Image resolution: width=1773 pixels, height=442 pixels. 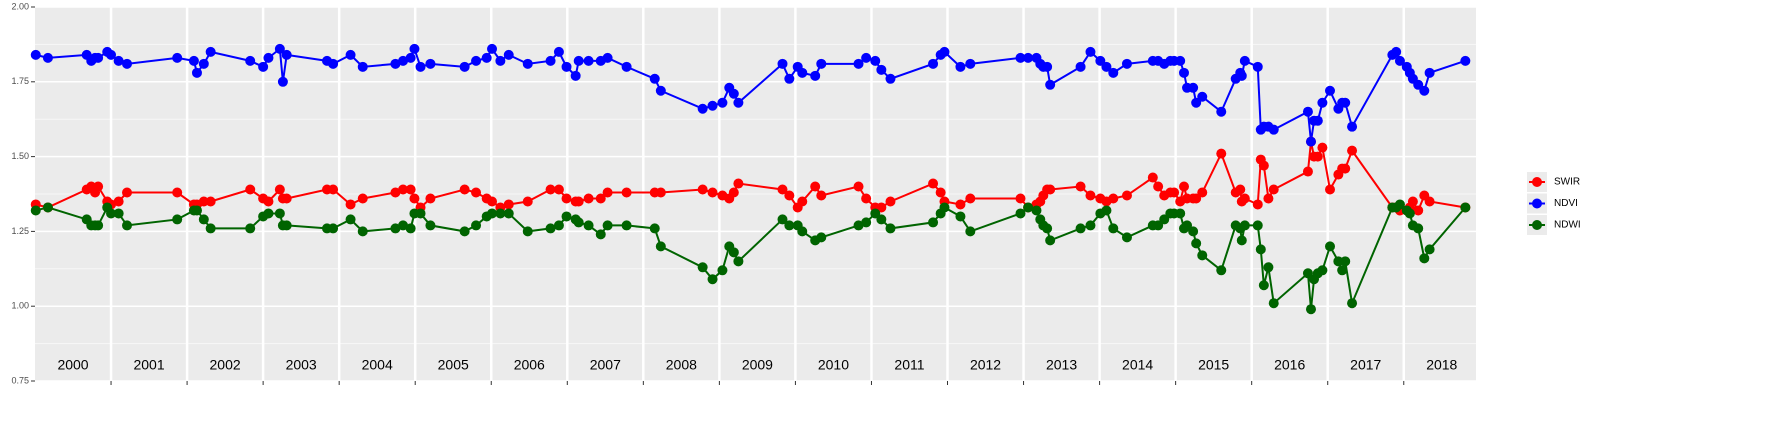 What do you see at coordinates (1566, 203) in the screenshot?
I see `legend-label: NDVI` at bounding box center [1566, 203].